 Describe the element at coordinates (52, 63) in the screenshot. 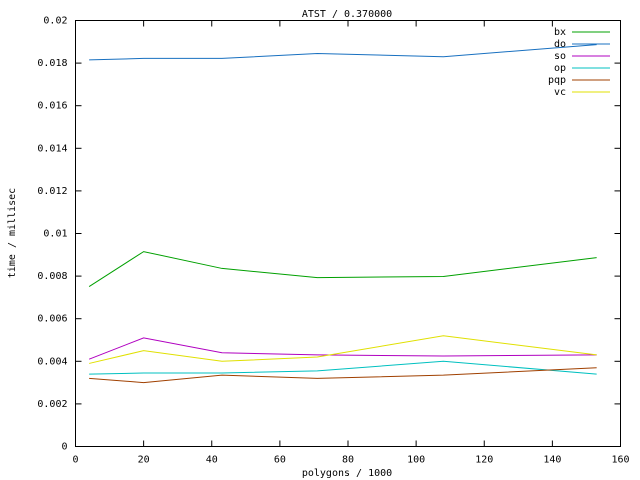

I see `y-tick-label: 0.018` at that location.